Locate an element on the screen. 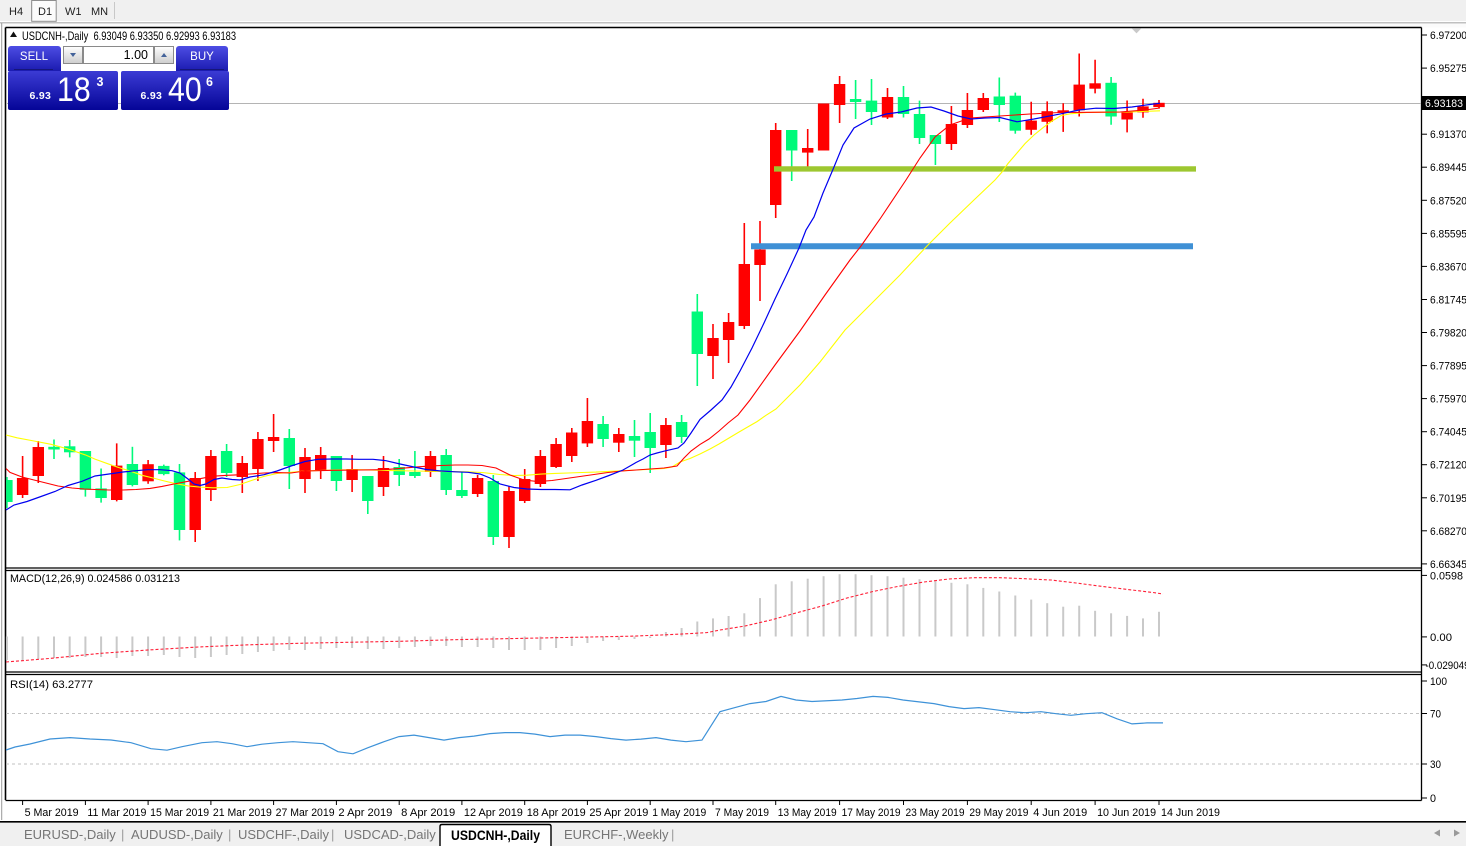 The height and width of the screenshot is (846, 1466). svg-text: 25 Apr 2019 is located at coordinates (618, 813).